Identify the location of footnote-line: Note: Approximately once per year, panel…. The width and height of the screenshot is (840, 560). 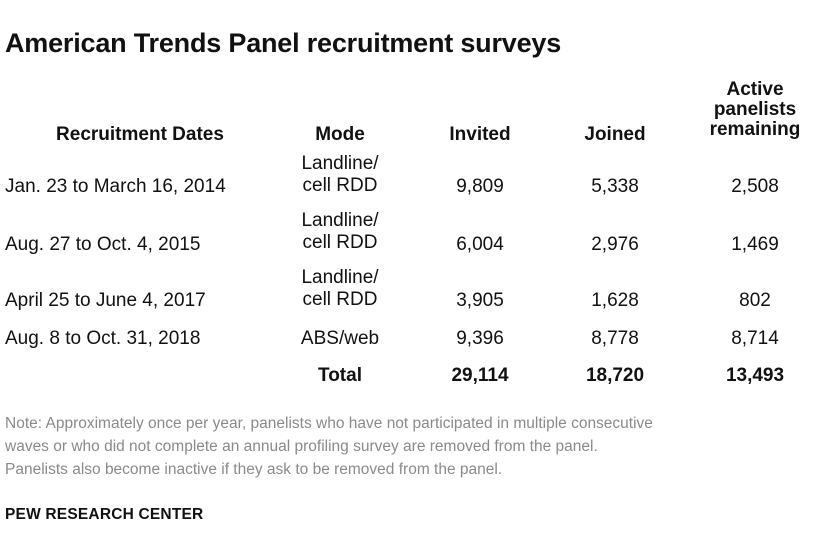
(329, 423).